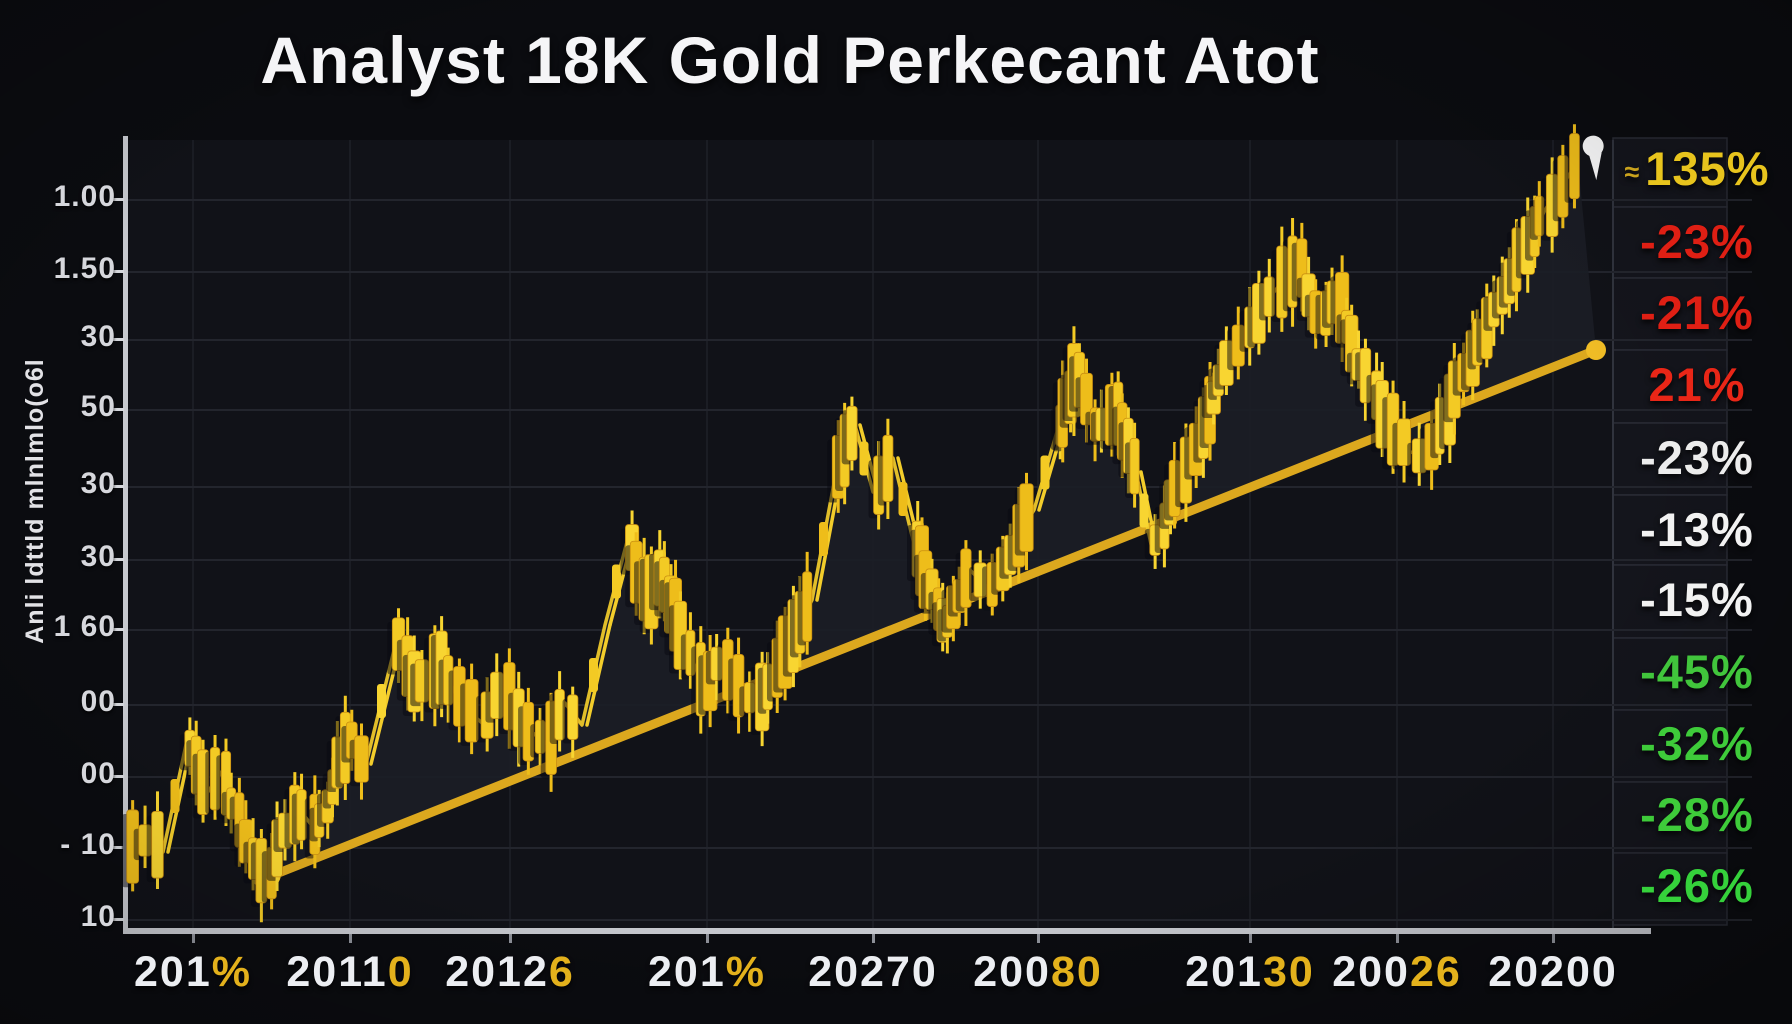 The image size is (1792, 1024). I want to click on chart-title: Analyst 18K Gold Perkecant Atot, so click(790, 60).